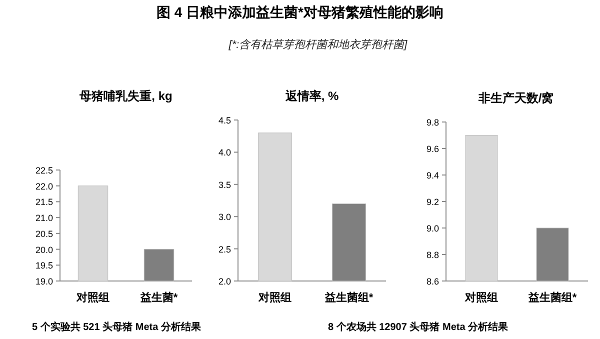 The width and height of the screenshot is (600, 339). Describe the element at coordinates (300, 12) in the screenshot. I see `text: 图 4 日粮中添加益生菌*对母猪繁殖性能的影响` at that location.